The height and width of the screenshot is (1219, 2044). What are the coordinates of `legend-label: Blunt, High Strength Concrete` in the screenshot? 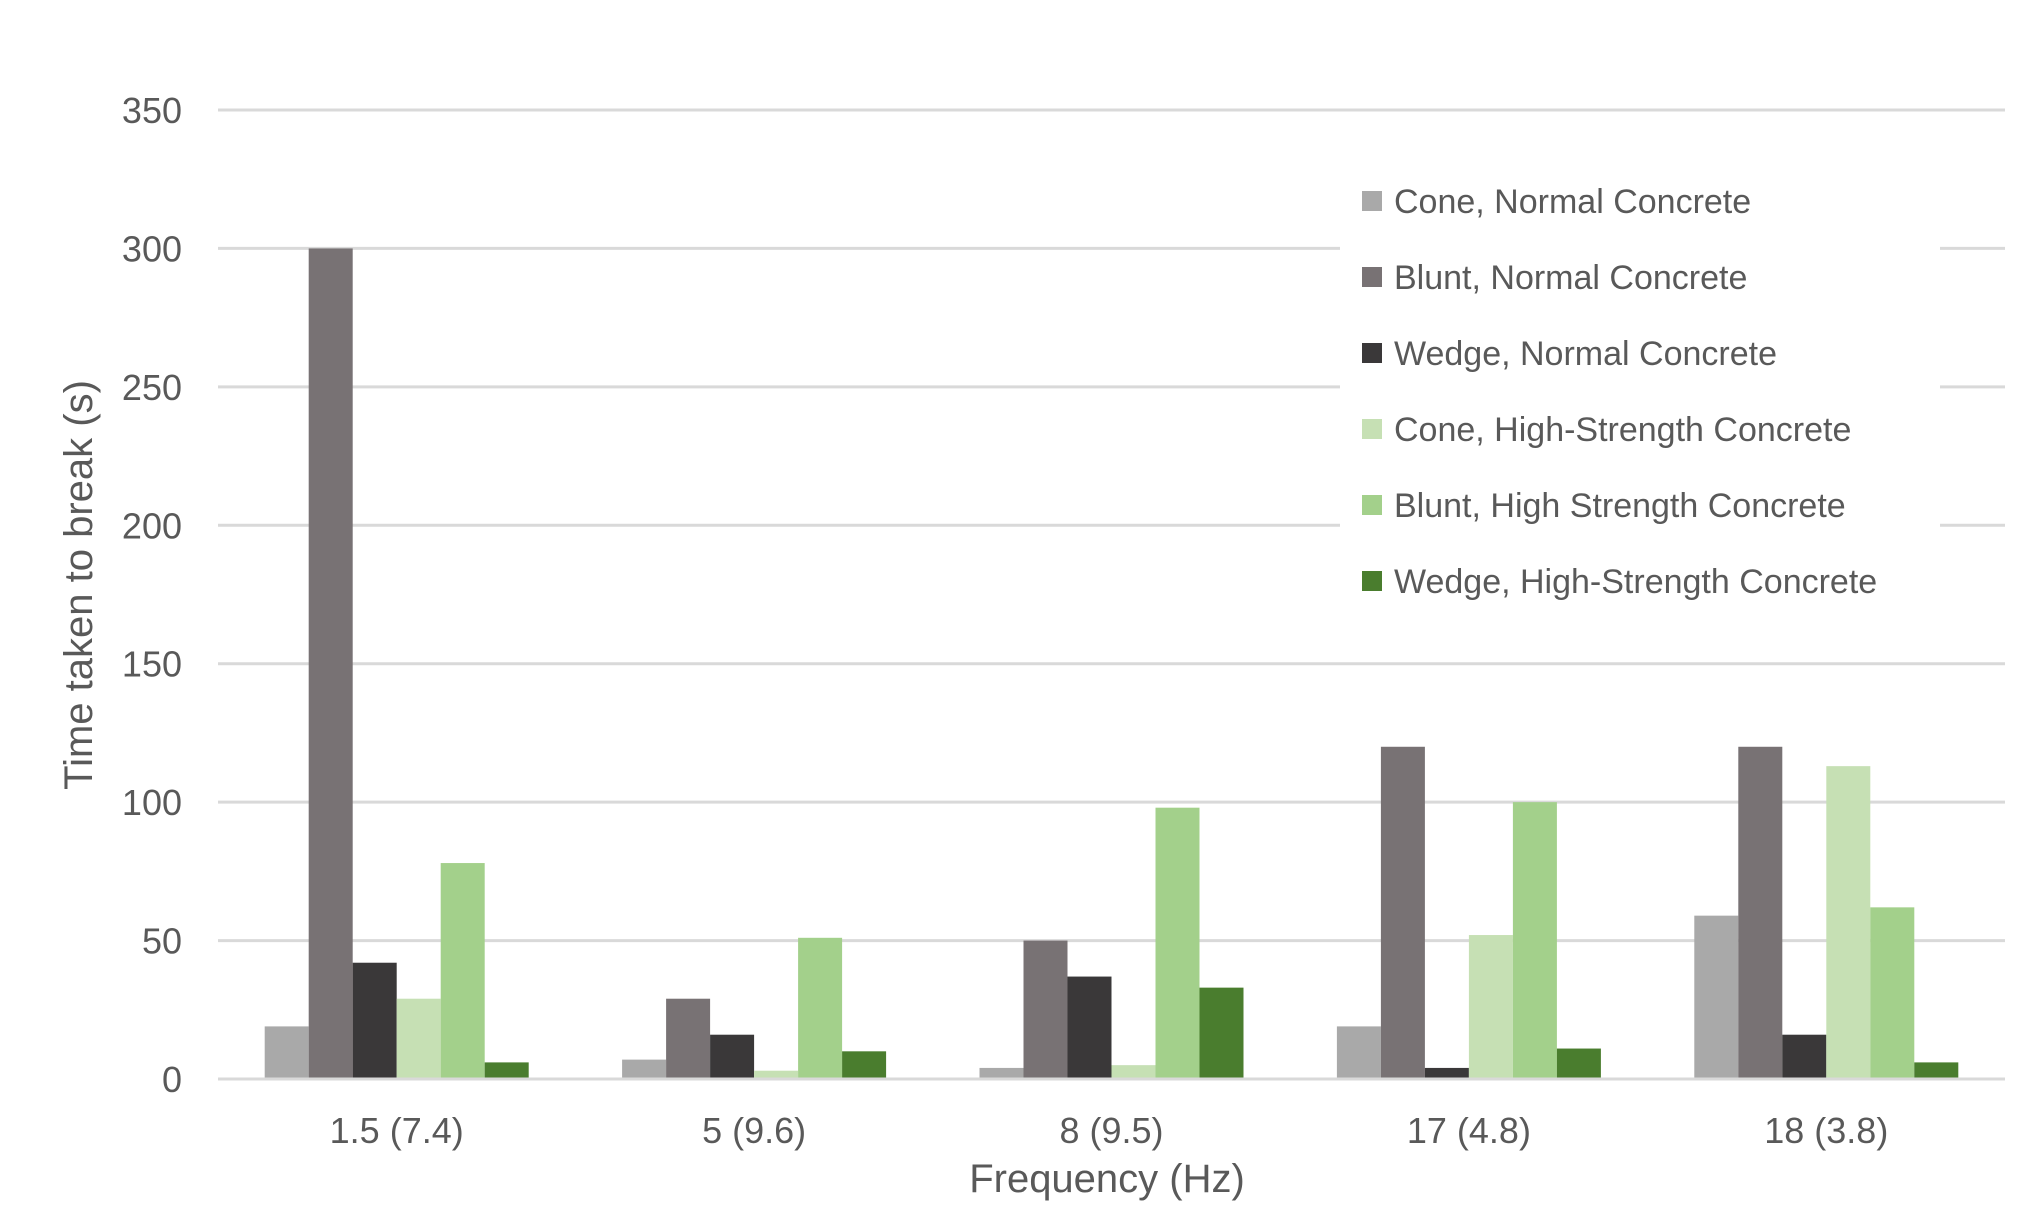 It's located at (1620, 506).